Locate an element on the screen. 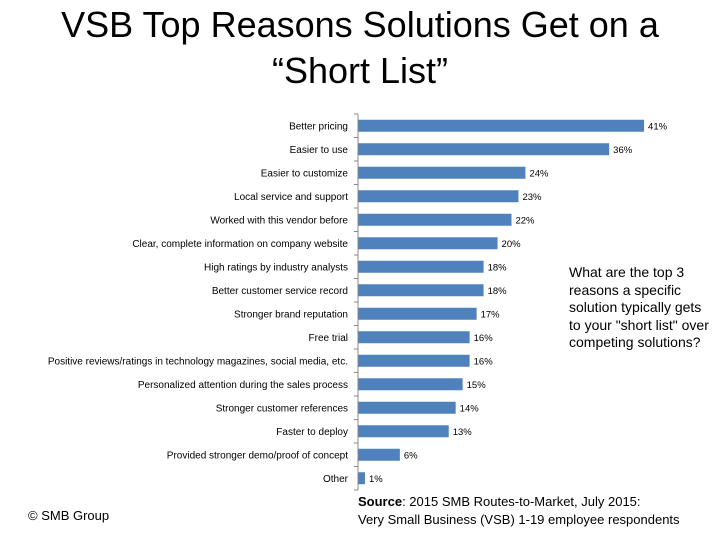 The image size is (720, 540). category-label: Easier to use is located at coordinates (319, 150).